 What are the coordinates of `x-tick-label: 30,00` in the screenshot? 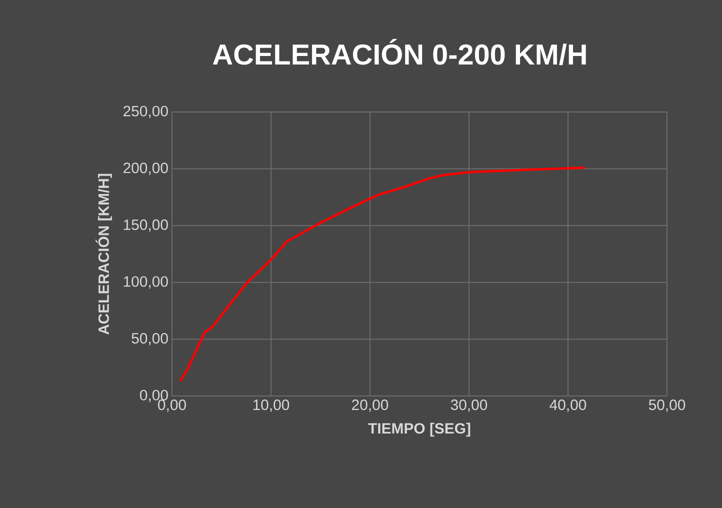 It's located at (469, 406).